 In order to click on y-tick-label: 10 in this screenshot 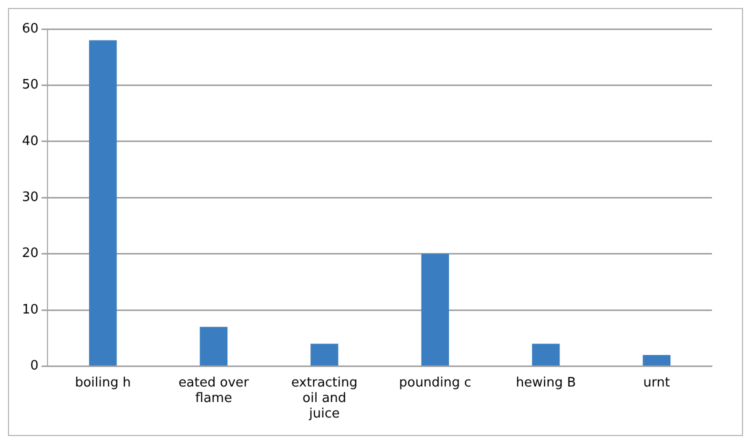, I will do `click(30, 310)`.